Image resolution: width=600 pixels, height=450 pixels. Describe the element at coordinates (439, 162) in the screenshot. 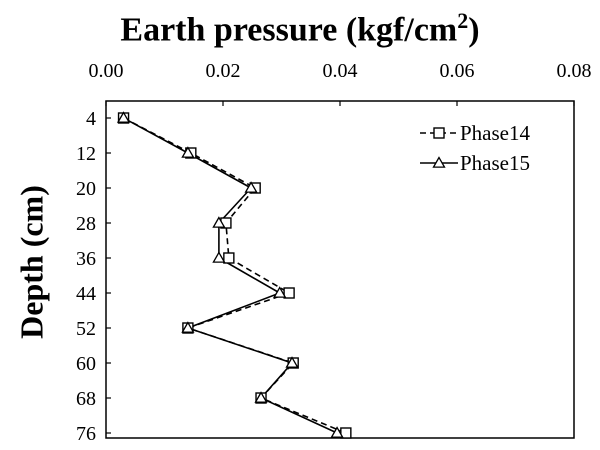

I see `legend-marker-phase15` at that location.